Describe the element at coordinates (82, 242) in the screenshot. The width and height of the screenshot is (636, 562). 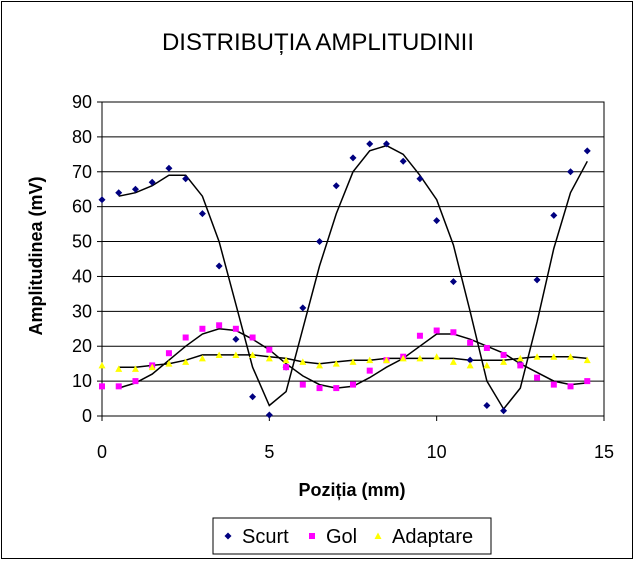
I see `y-tick-label: 50` at that location.